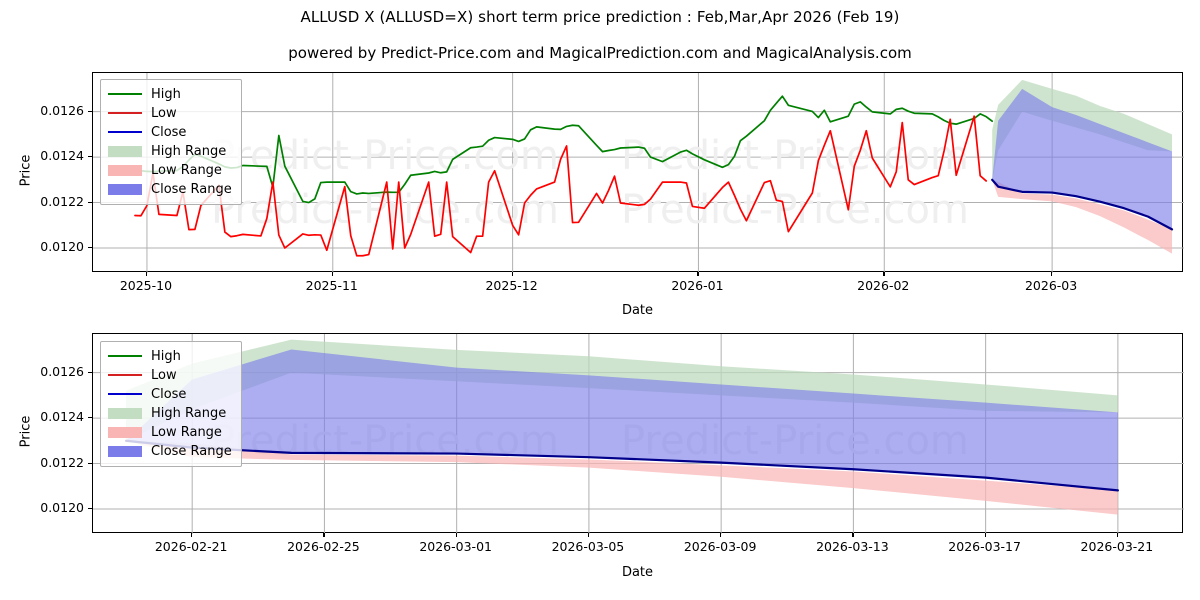 The height and width of the screenshot is (600, 1200). What do you see at coordinates (331, 285) in the screenshot?
I see `x-tick-label: 2025-11` at bounding box center [331, 285].